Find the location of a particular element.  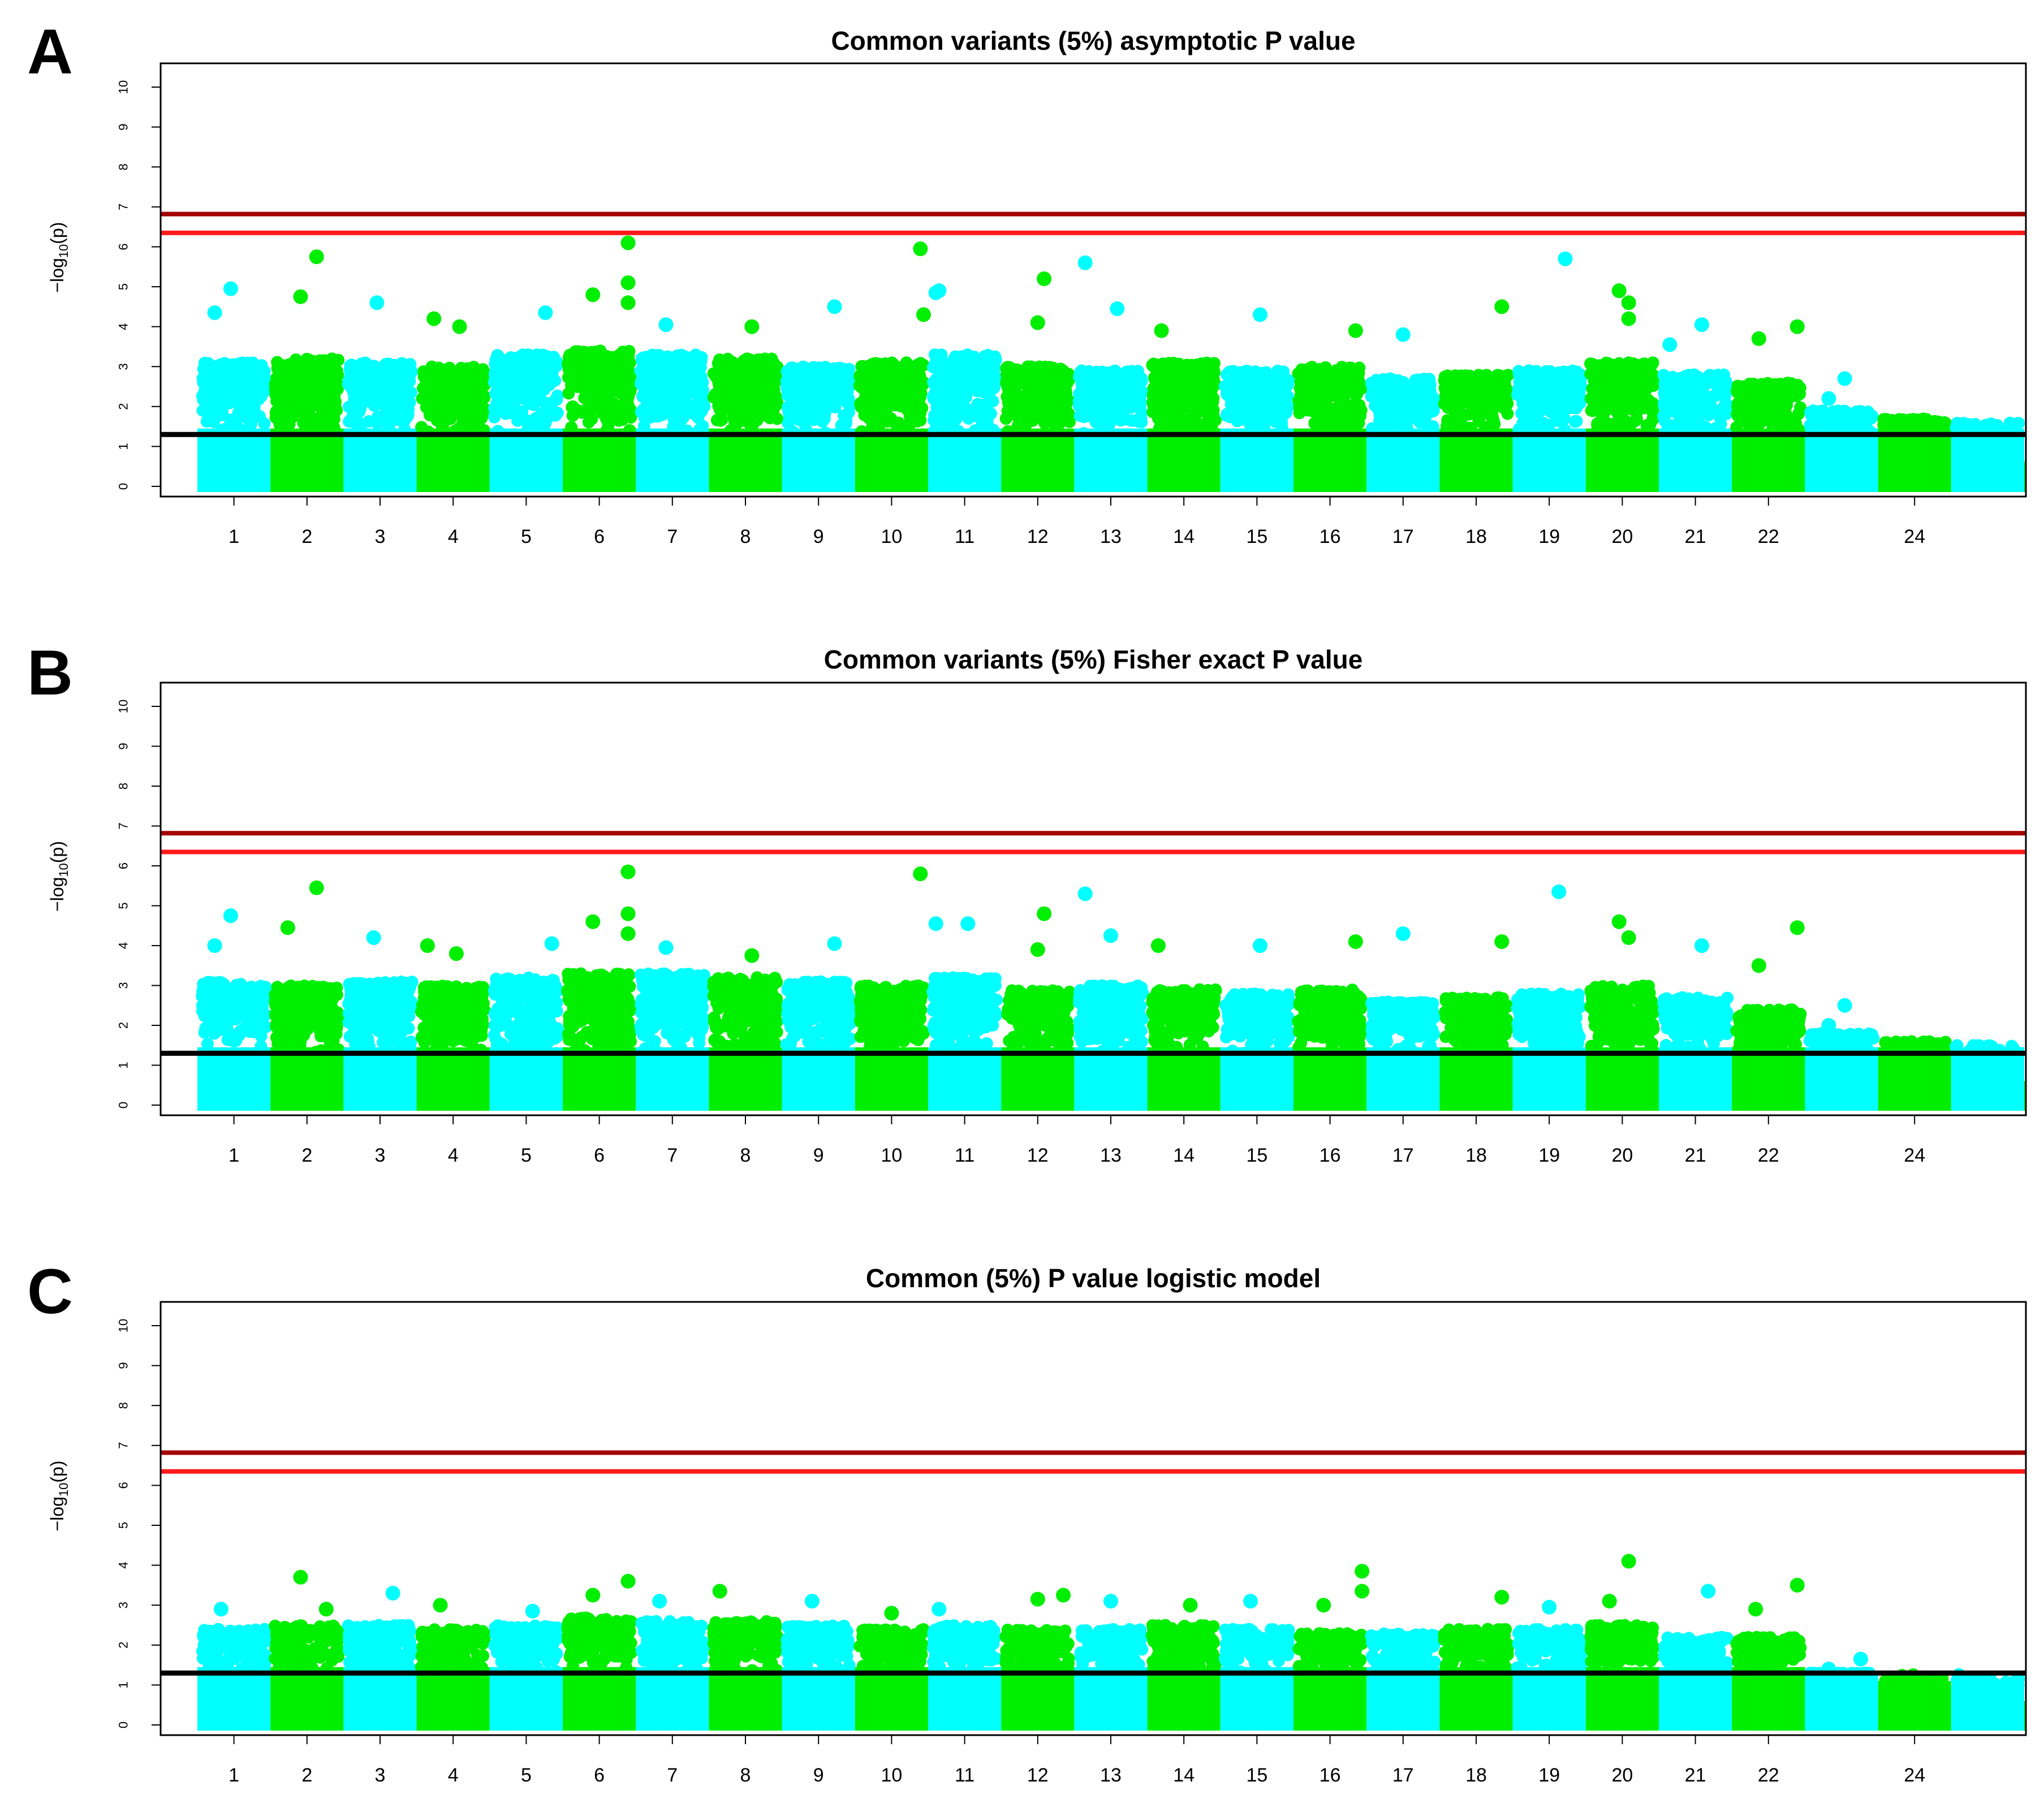

x-tick-label: 9 is located at coordinates (818, 536).